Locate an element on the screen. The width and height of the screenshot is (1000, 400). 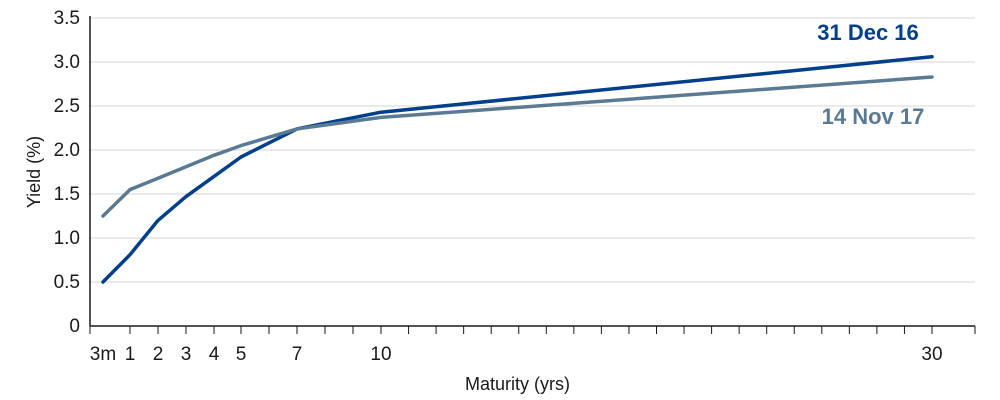
y-tick-label: 3.5 is located at coordinates (67, 18).